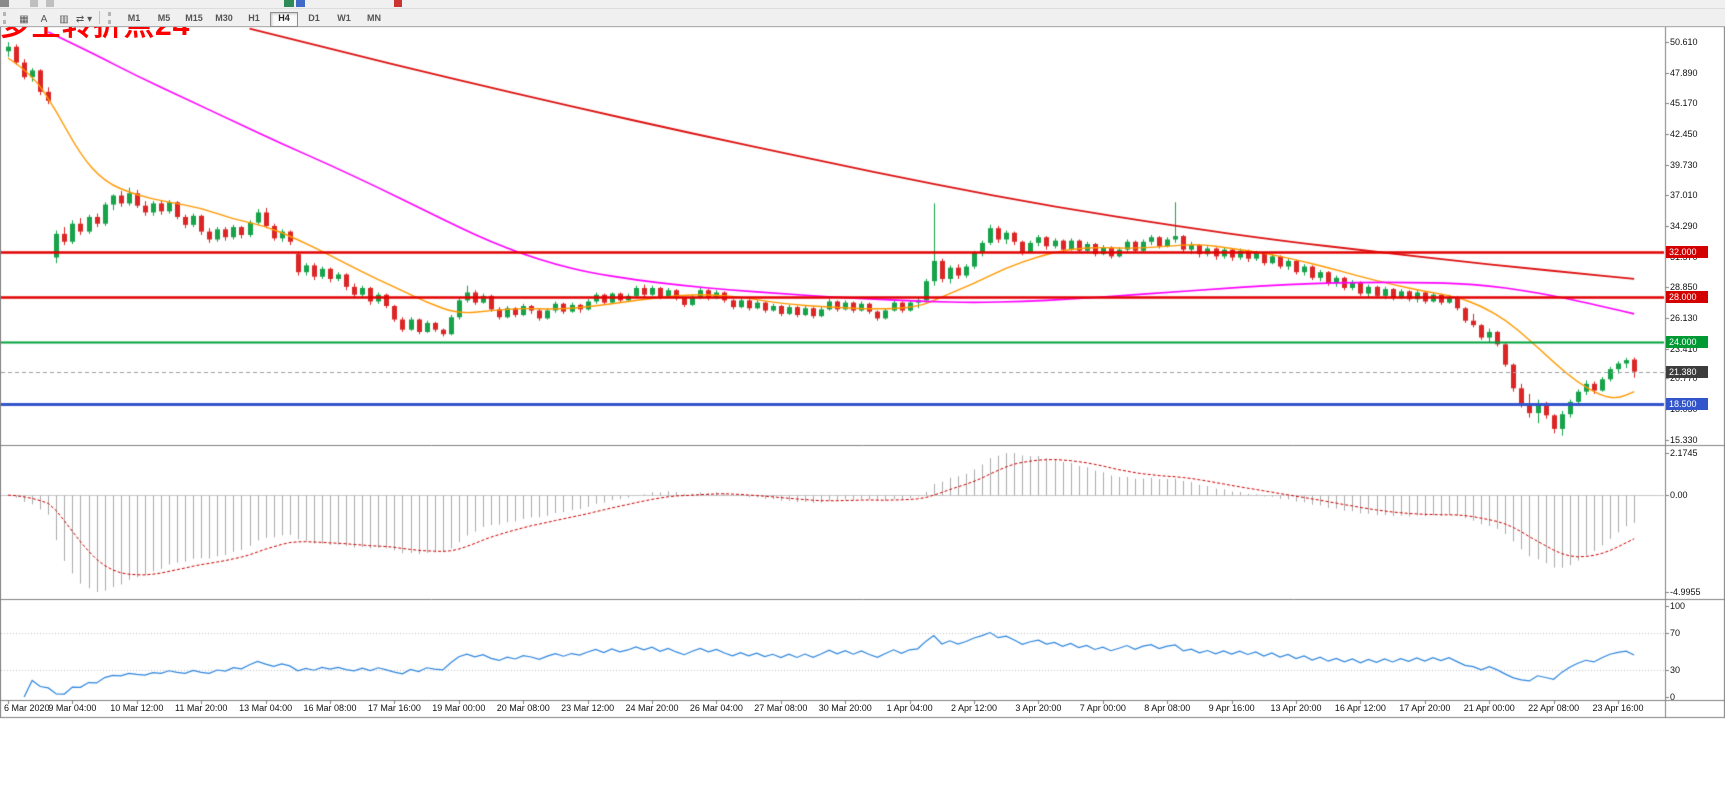  What do you see at coordinates (374, 18) in the screenshot?
I see `timeframe-button-mn: MN` at bounding box center [374, 18].